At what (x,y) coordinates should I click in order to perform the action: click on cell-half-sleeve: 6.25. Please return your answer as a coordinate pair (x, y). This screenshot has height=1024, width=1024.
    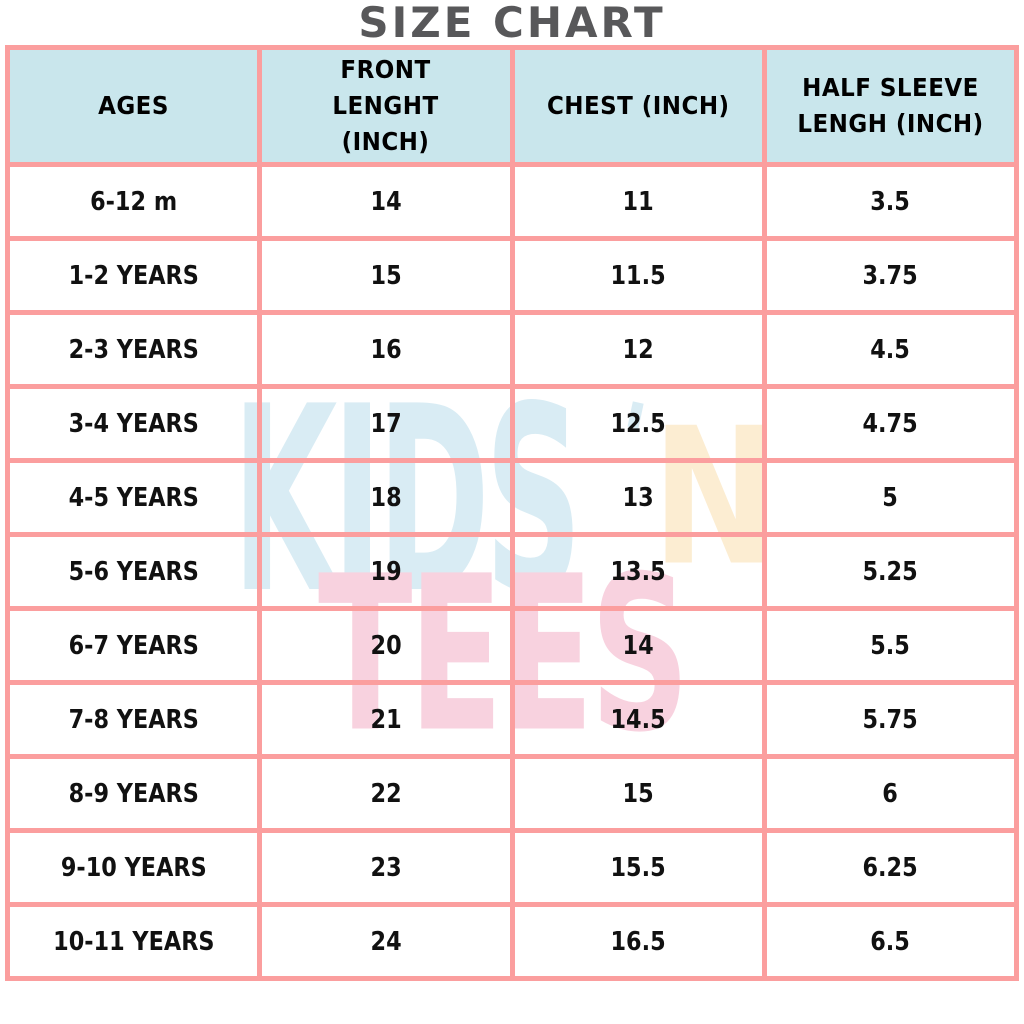
    Looking at the image, I should click on (890, 867).